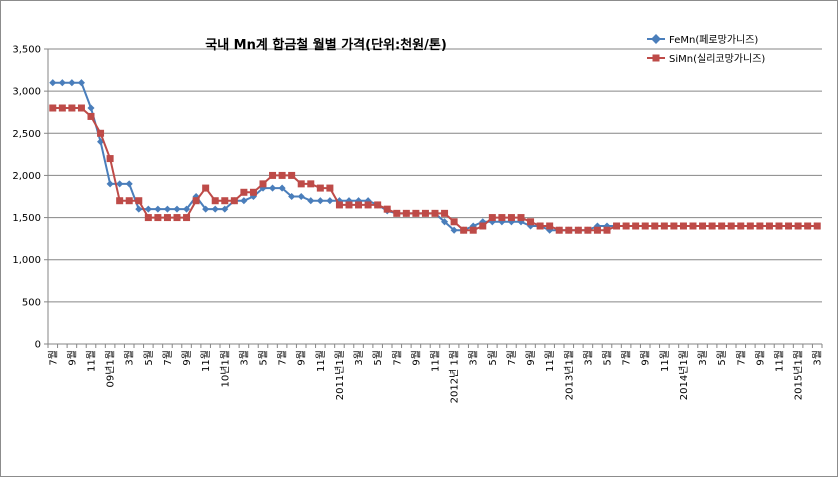  What do you see at coordinates (569, 375) in the screenshot?
I see `x-tick-label: 2013년1월` at bounding box center [569, 375].